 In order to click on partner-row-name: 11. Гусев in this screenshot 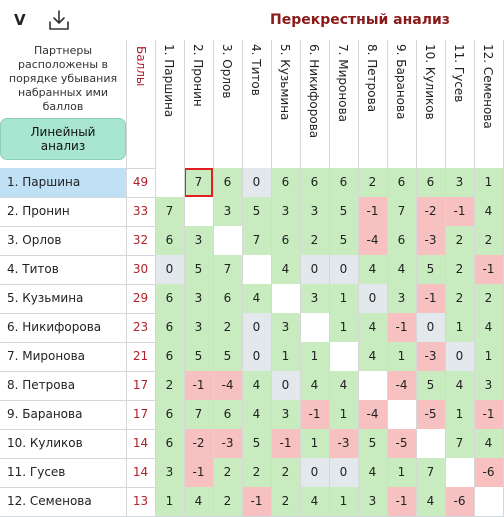, I will do `click(36, 472)`.